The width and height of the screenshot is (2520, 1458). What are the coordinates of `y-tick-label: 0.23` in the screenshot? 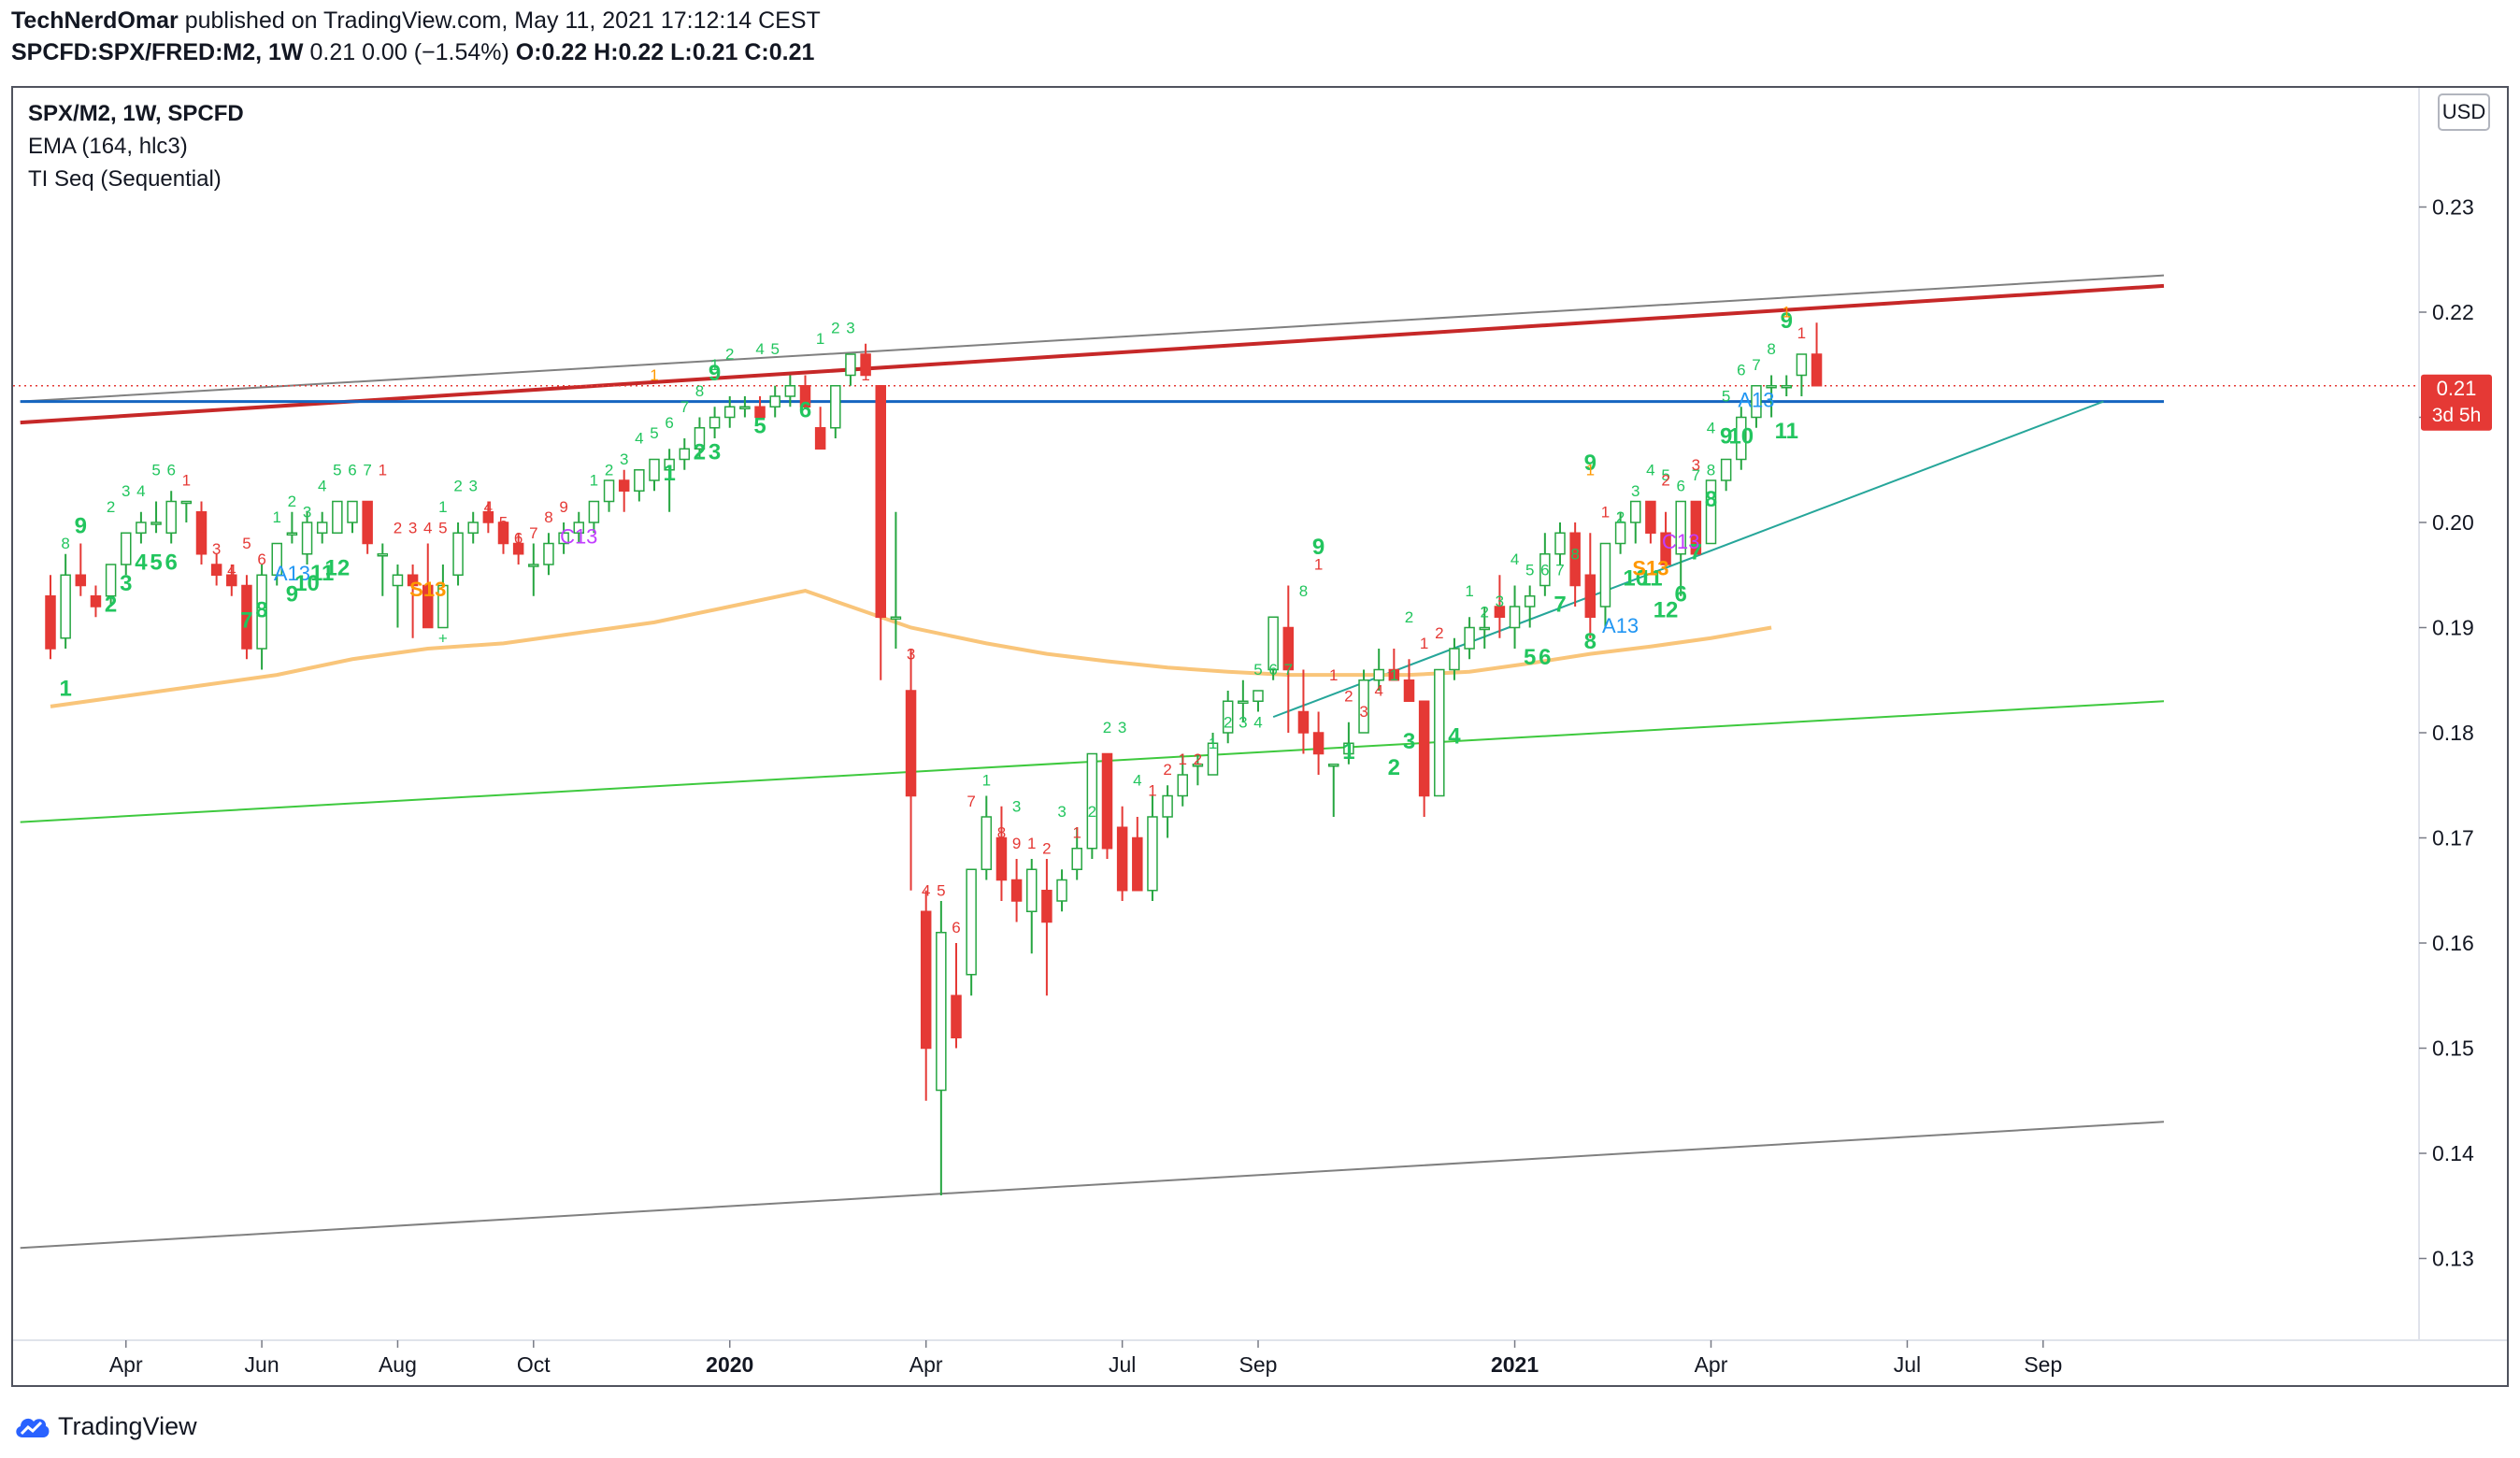 It's located at (2453, 207).